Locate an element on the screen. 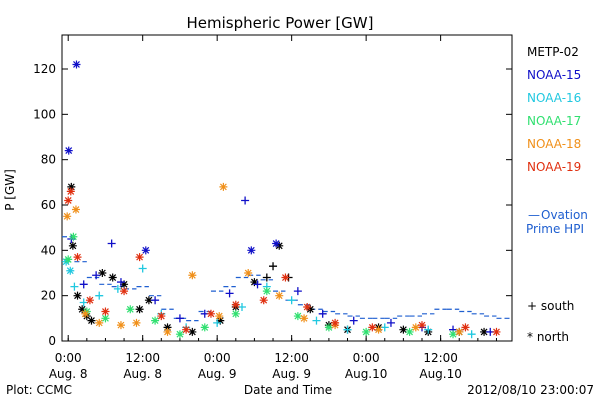 This screenshot has width=600, height=400. plot-timestamp: 2012/08/10 23:00:07 is located at coordinates (530, 390).